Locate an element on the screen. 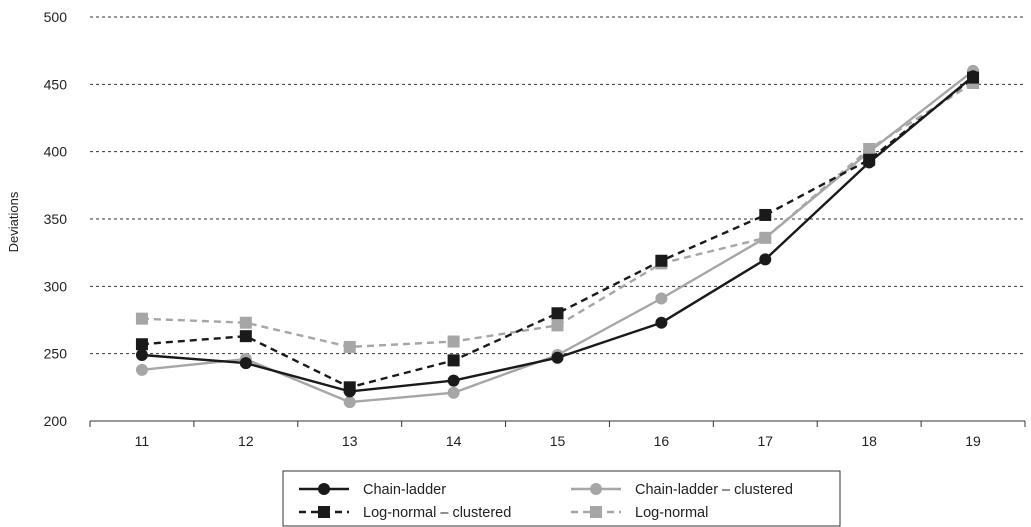 The width and height of the screenshot is (1031, 527). legend-label: Chain-ladder – clustered is located at coordinates (714, 490).